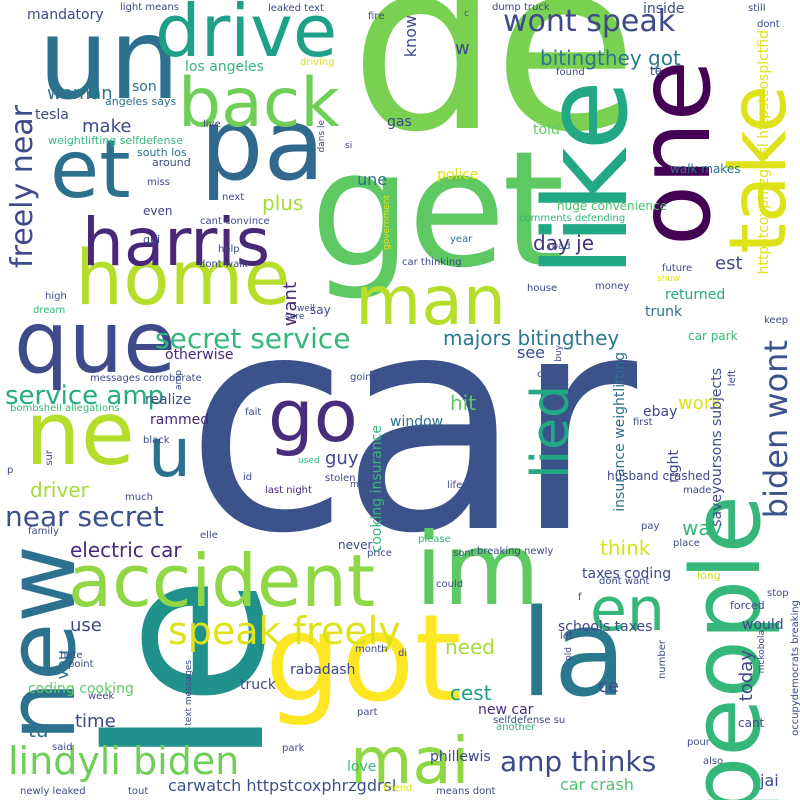 This screenshot has width=800, height=800. Describe the element at coordinates (660, 412) in the screenshot. I see `word: ebay` at that location.